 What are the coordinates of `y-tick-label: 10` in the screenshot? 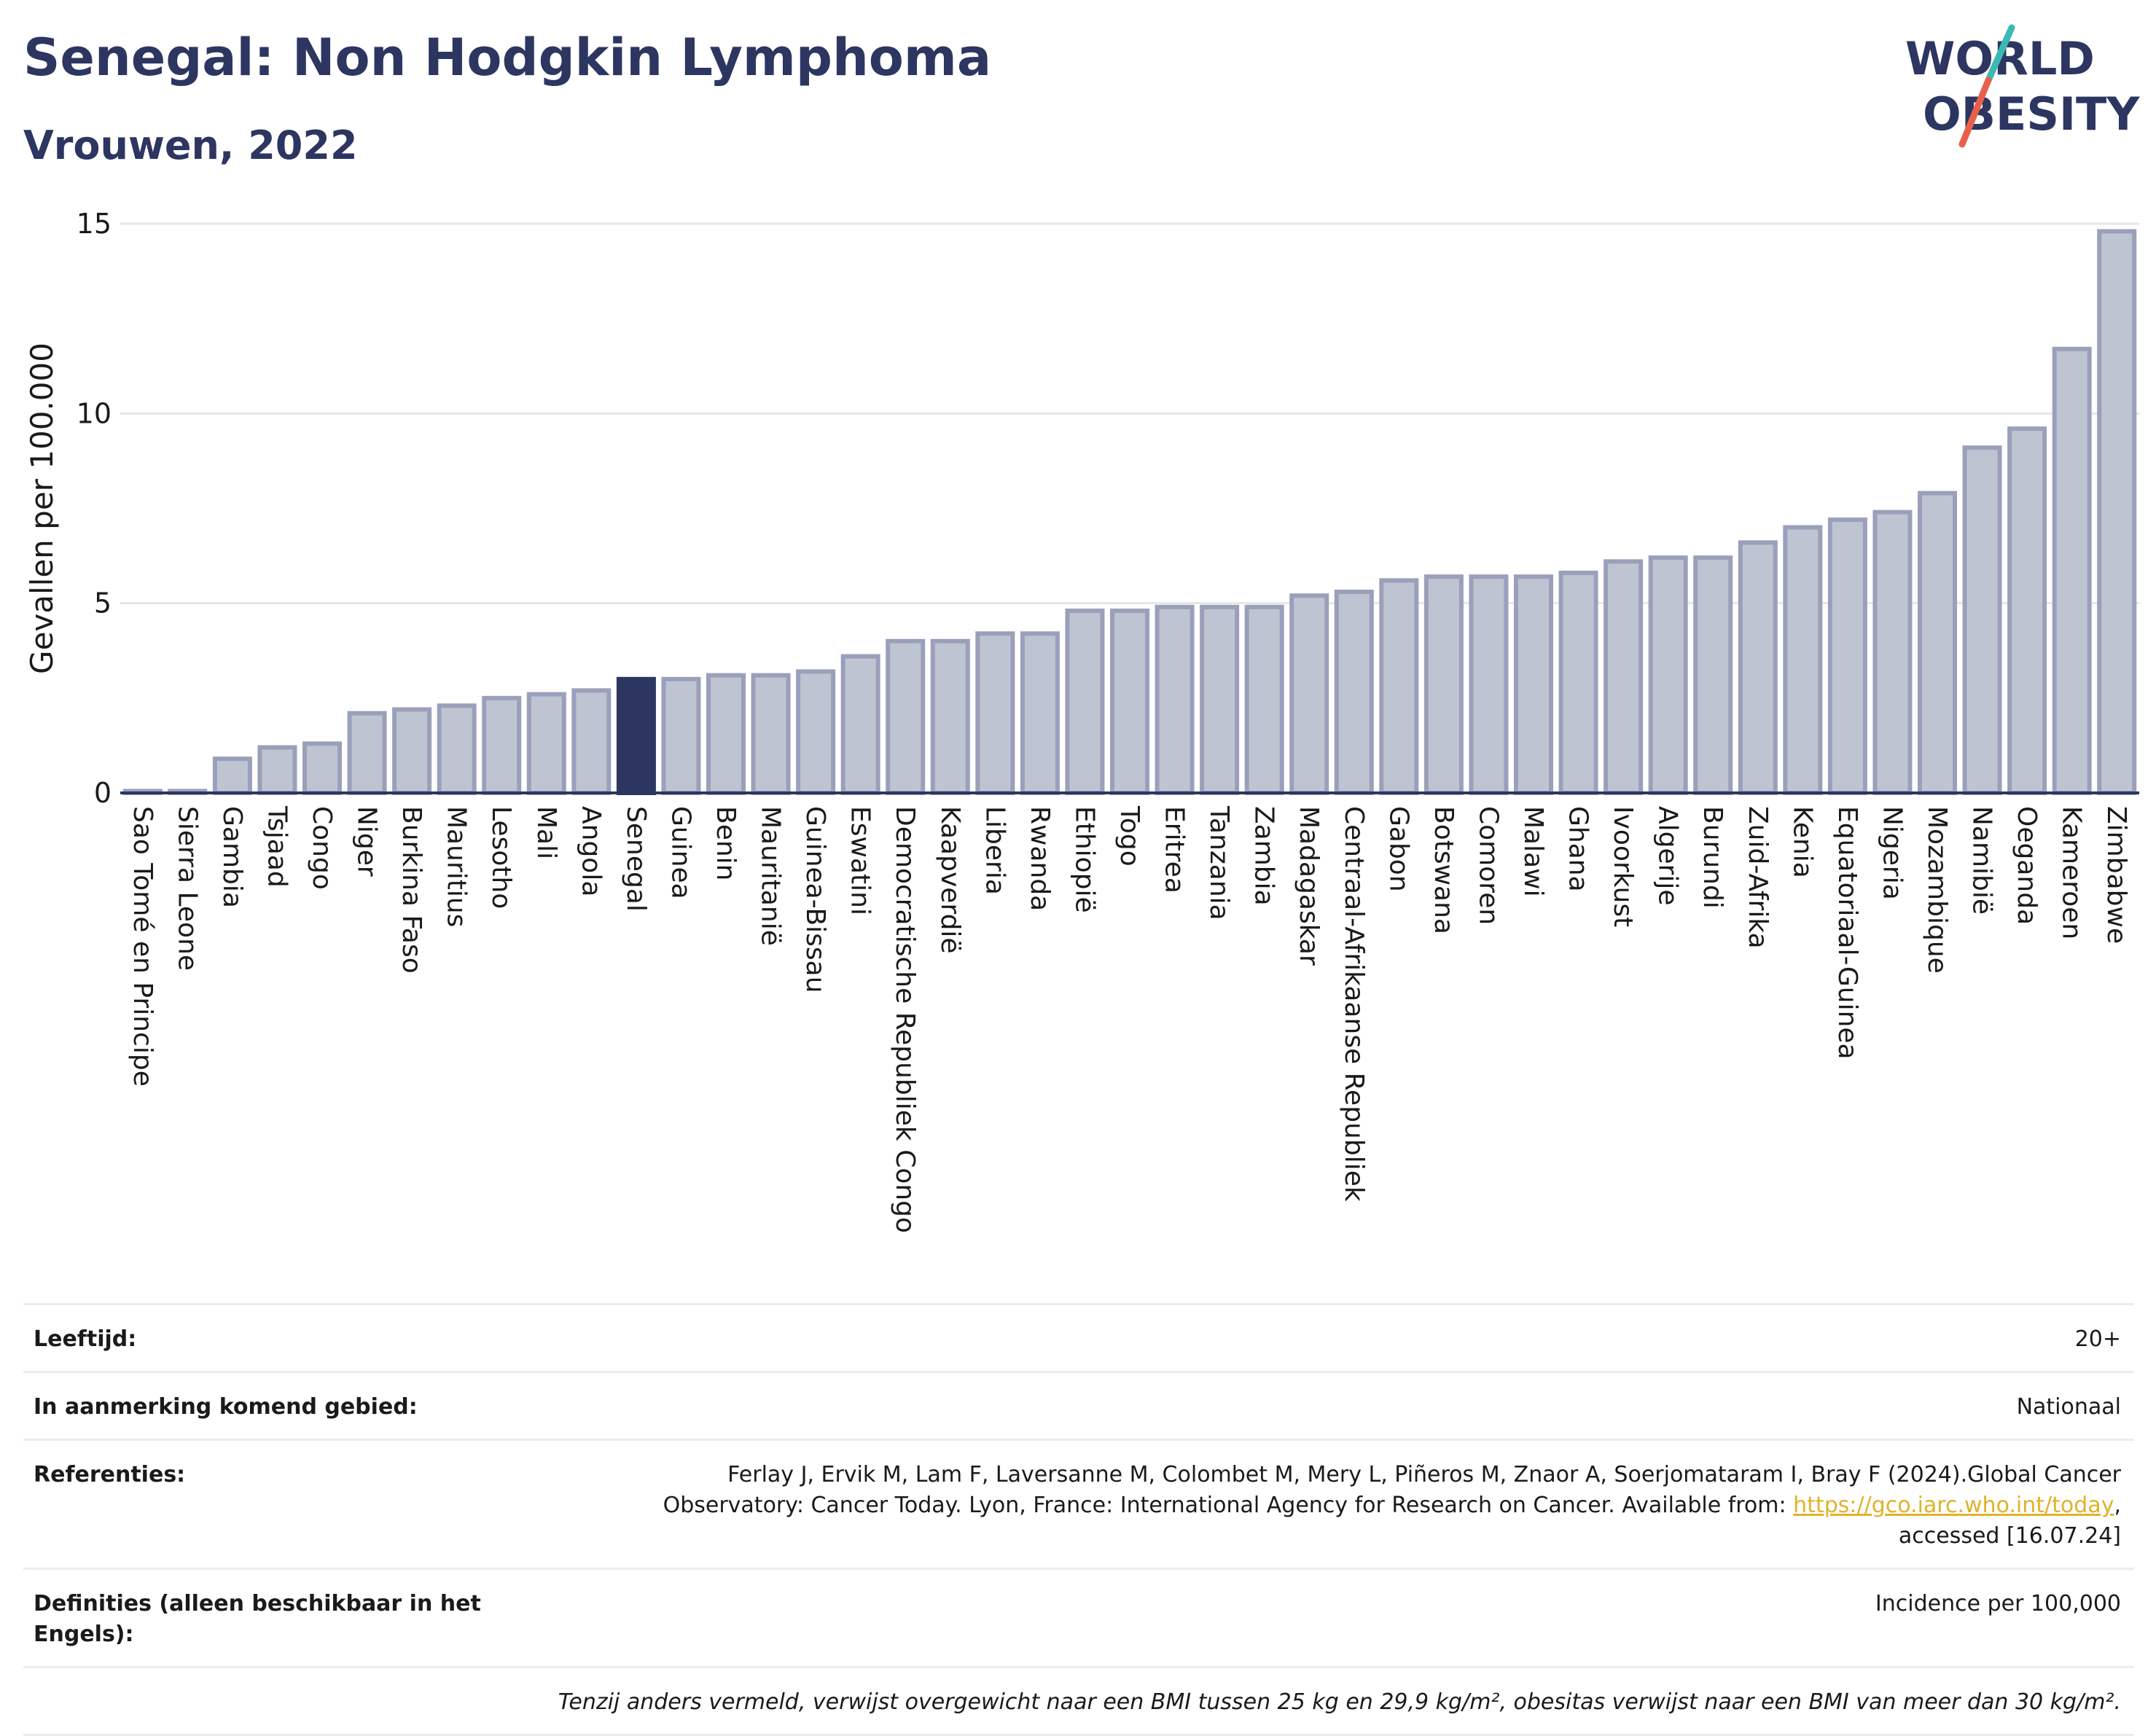 It's located at (95, 413).